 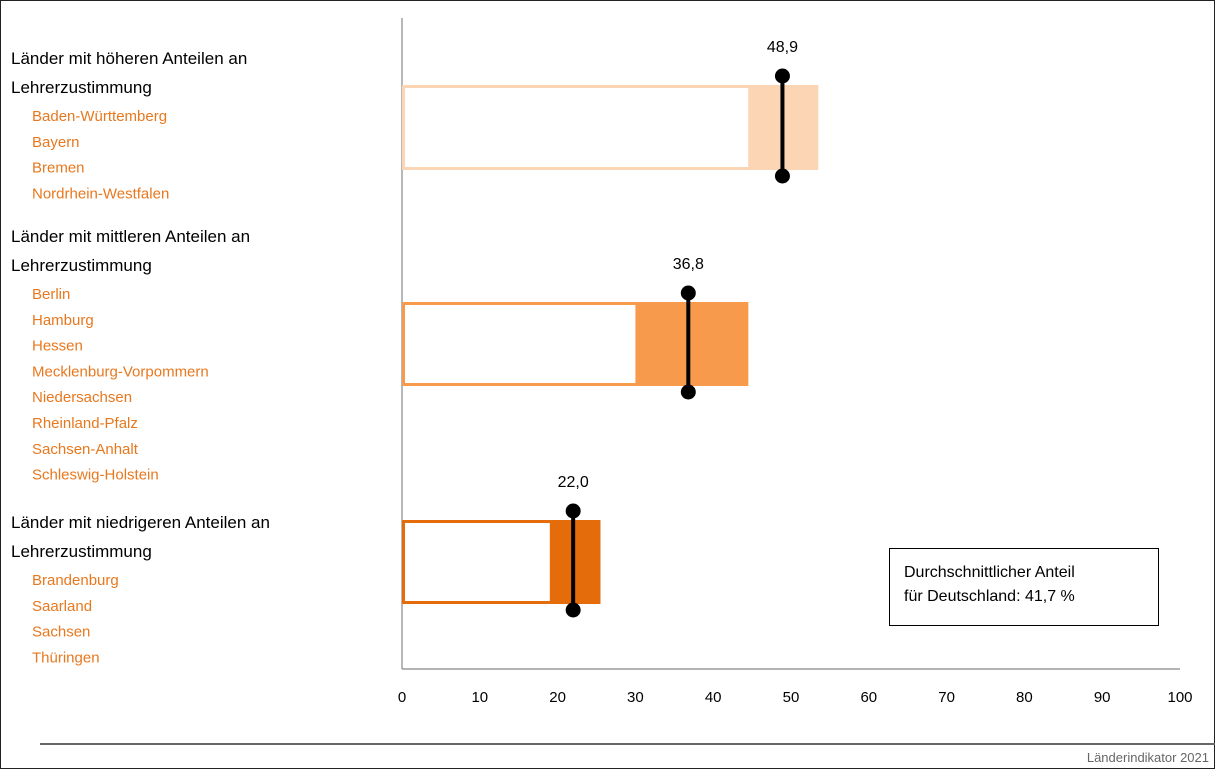 I want to click on group-2-state-6: Rheinland-Pfalz, so click(x=85, y=423).